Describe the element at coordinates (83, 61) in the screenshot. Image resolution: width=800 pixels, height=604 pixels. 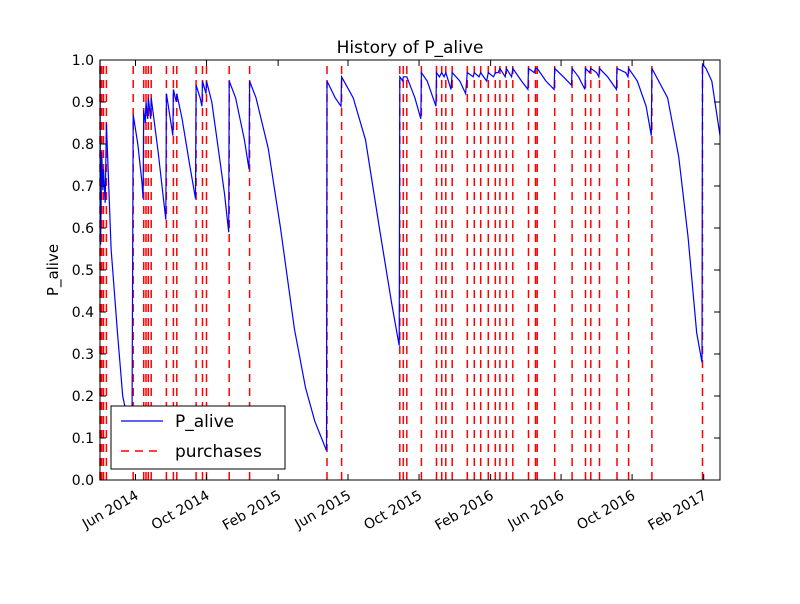
I see `y-tick-label: 1.0` at that location.